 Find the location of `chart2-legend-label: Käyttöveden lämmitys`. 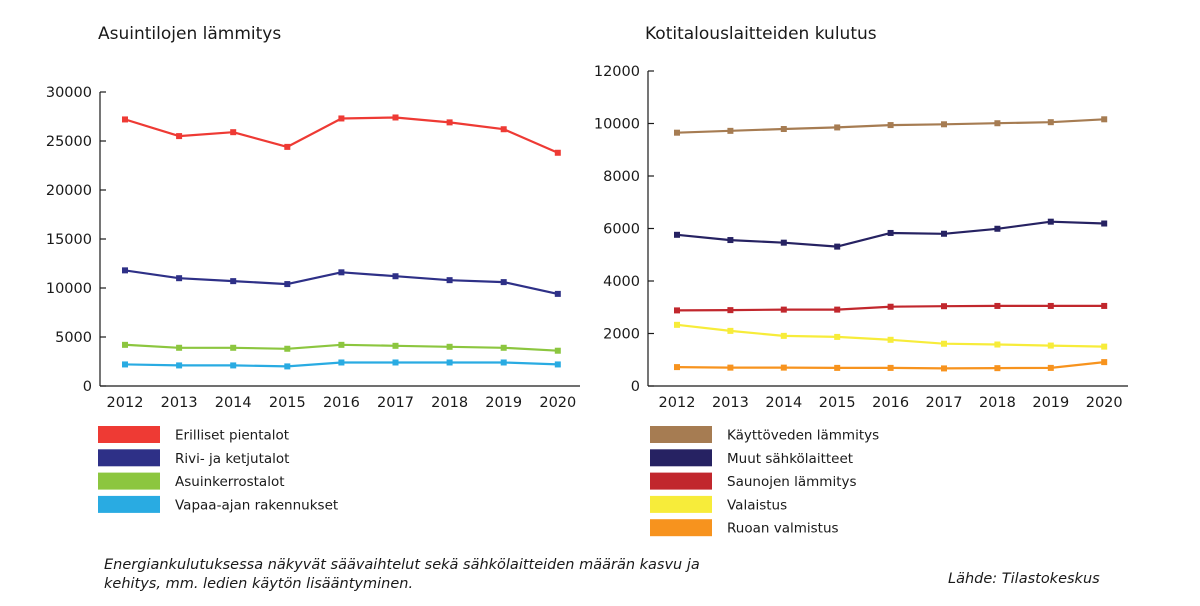

chart2-legend-label: Käyttöveden lämmitys is located at coordinates (803, 436).